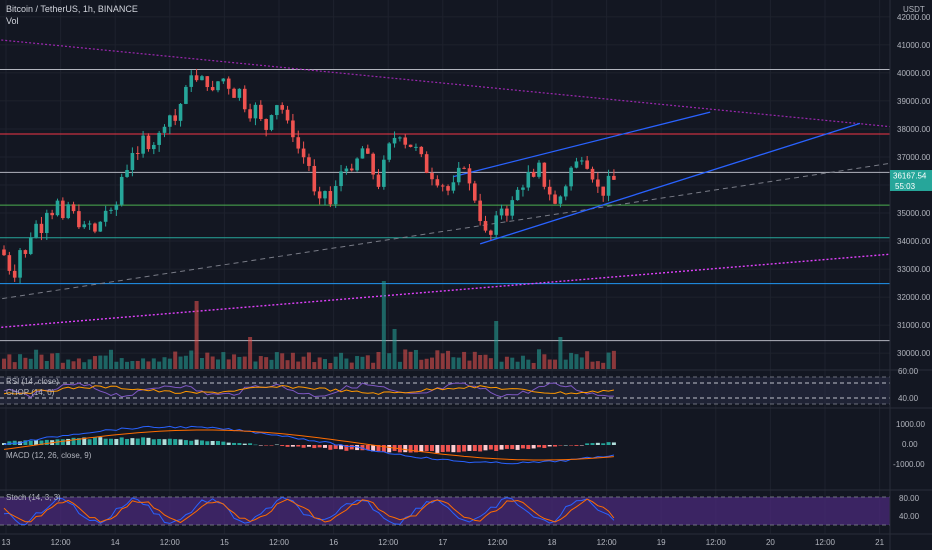 This screenshot has height=550, width=932. What do you see at coordinates (908, 371) in the screenshot?
I see `rsi-tick-60: 60.00` at bounding box center [908, 371].